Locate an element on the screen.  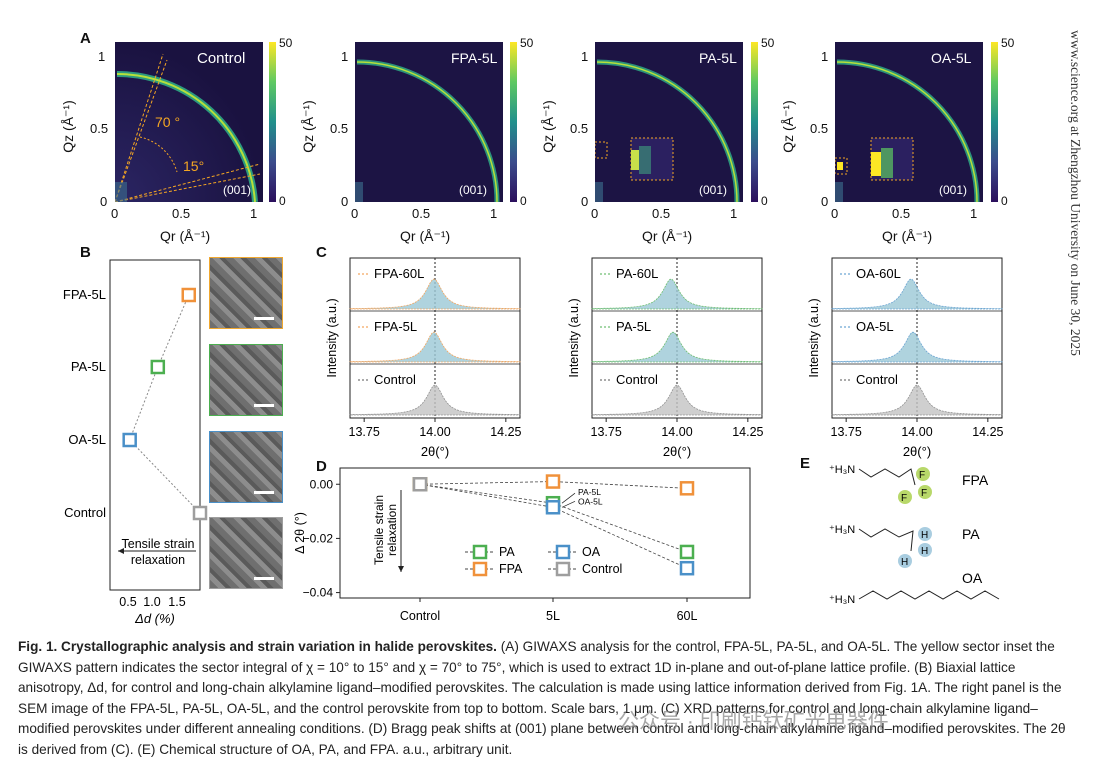
panel-e-structures: ⁺H₃N F F F FPA ⁺H₃N H H H PA OA ⁺H₃N is located at coordinates (914, 535).